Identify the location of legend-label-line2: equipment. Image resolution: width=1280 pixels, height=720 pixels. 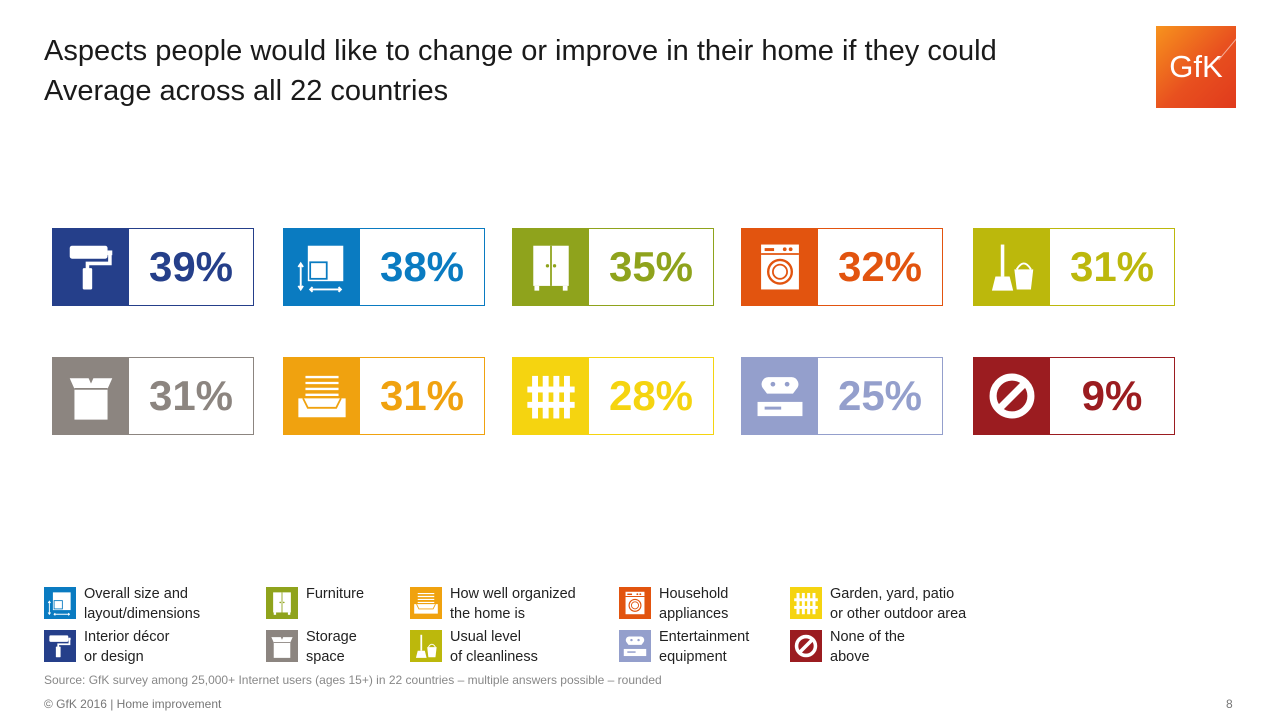
(693, 656).